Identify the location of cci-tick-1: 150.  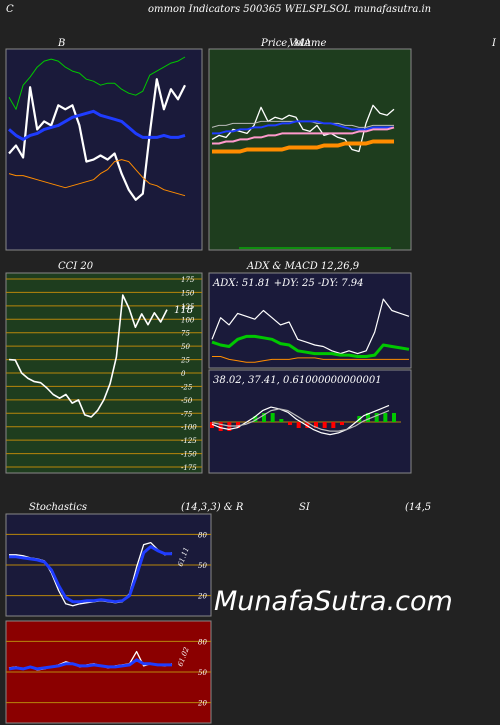
(188, 293).